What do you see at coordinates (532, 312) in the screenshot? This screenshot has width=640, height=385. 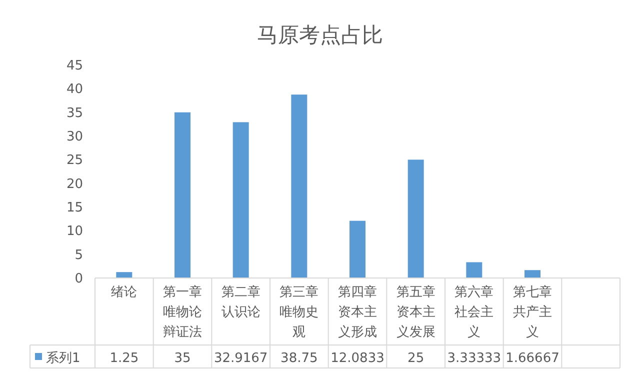 I see `x-tick-label: 第七章共产主义` at bounding box center [532, 312].